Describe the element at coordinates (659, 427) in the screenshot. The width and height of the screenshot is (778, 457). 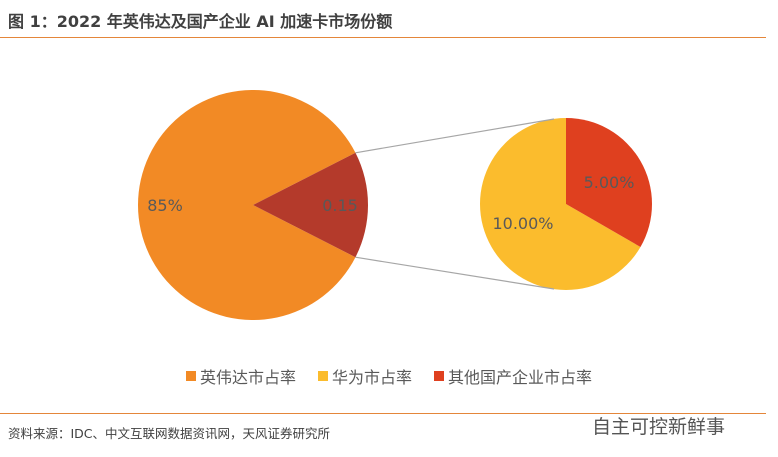
I see `watermark: 自主可控新鲜事` at that location.